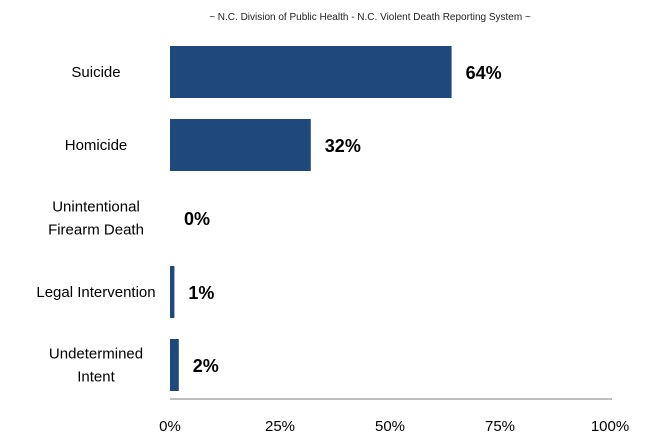  I want to click on x-tick-label-2: 50%, so click(390, 426).